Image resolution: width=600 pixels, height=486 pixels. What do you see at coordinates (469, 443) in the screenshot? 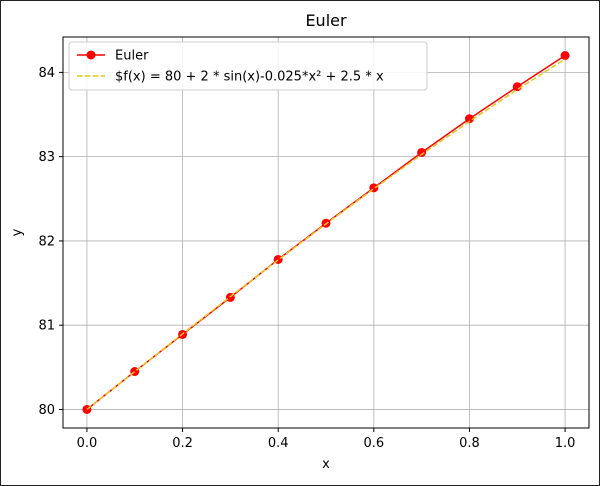
I see `x-tick-label: 0.8` at bounding box center [469, 443].